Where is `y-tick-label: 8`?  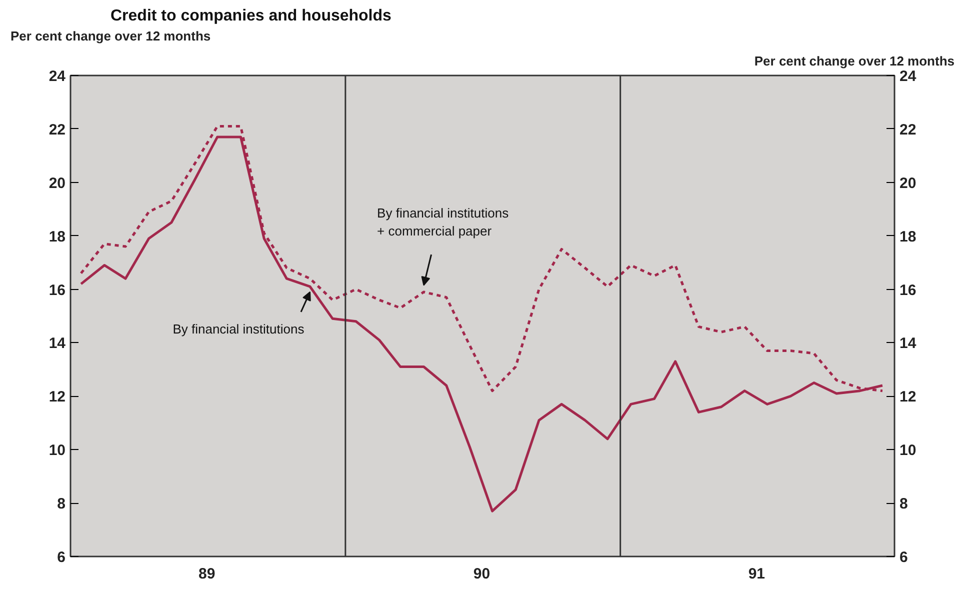
y-tick-label: 8 is located at coordinates (61, 504).